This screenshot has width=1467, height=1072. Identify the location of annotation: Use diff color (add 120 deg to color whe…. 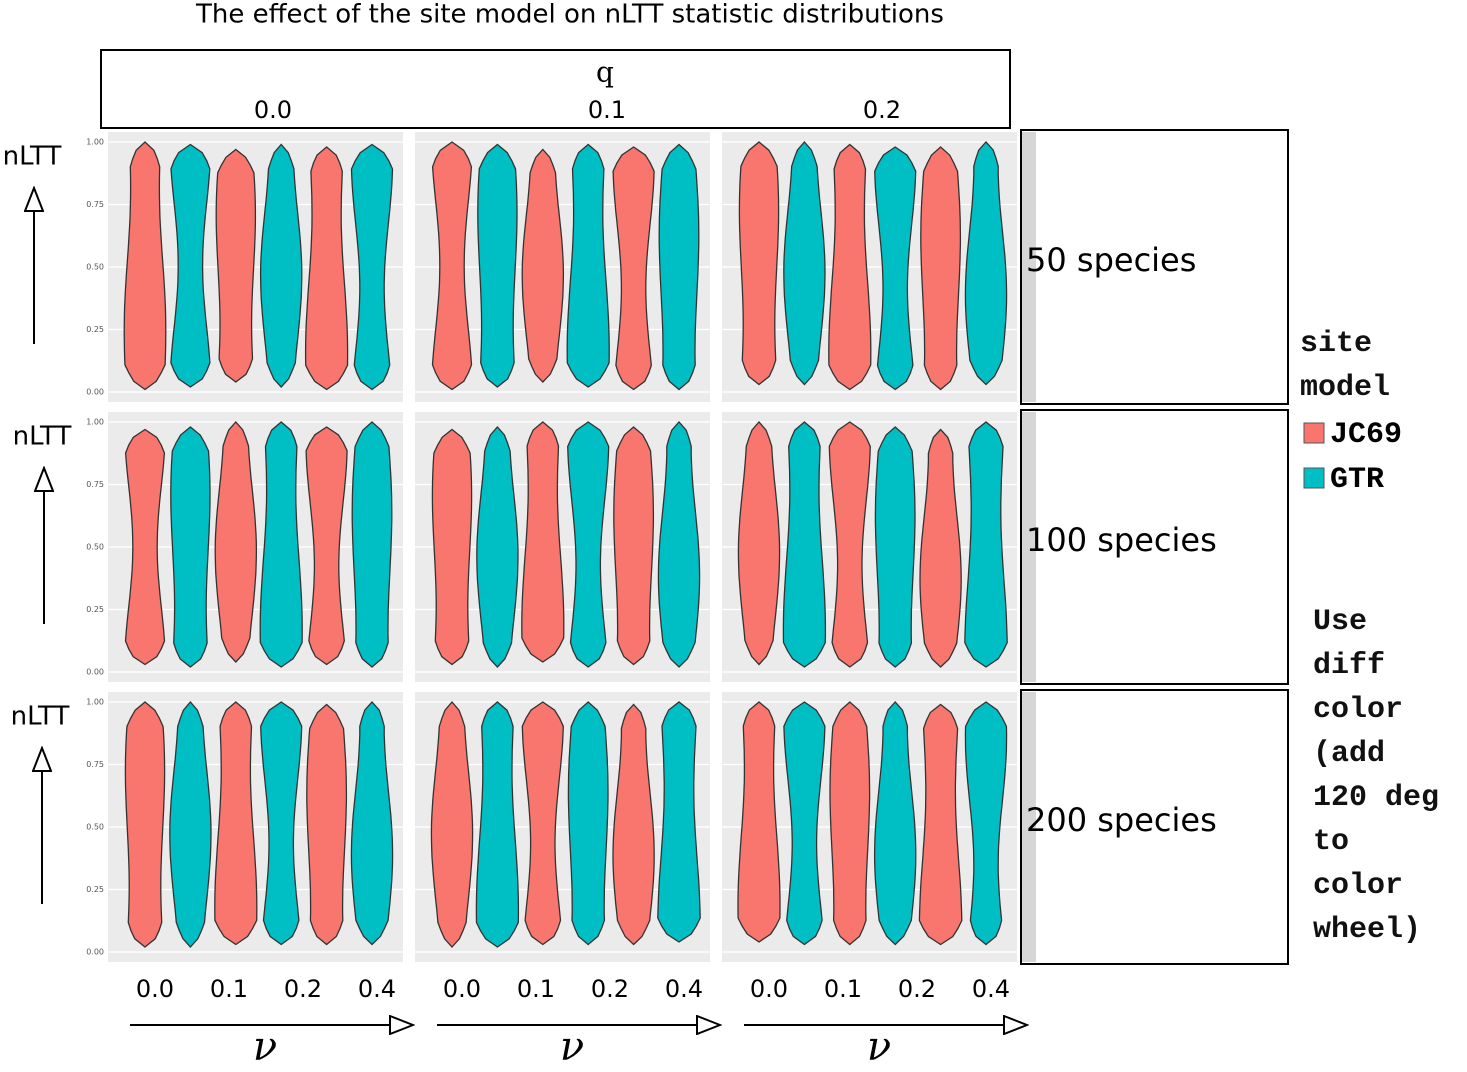
(1376, 776).